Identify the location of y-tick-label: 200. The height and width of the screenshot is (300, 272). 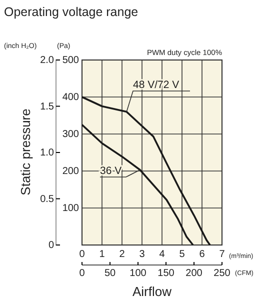
(71, 172).